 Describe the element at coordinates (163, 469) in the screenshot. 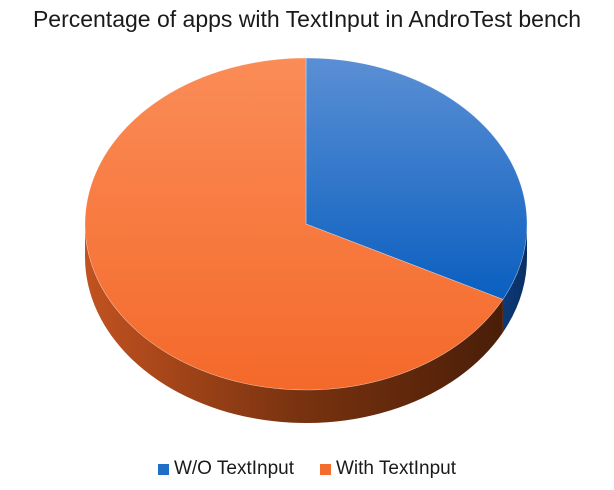

I see `legend-swatch-wo-textinput` at that location.